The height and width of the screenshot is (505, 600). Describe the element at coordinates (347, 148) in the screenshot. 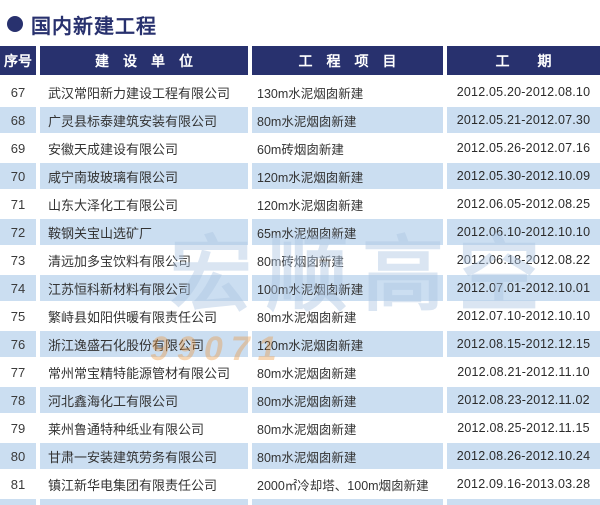

I see `cell-project: 60m砖烟囱新建` at that location.